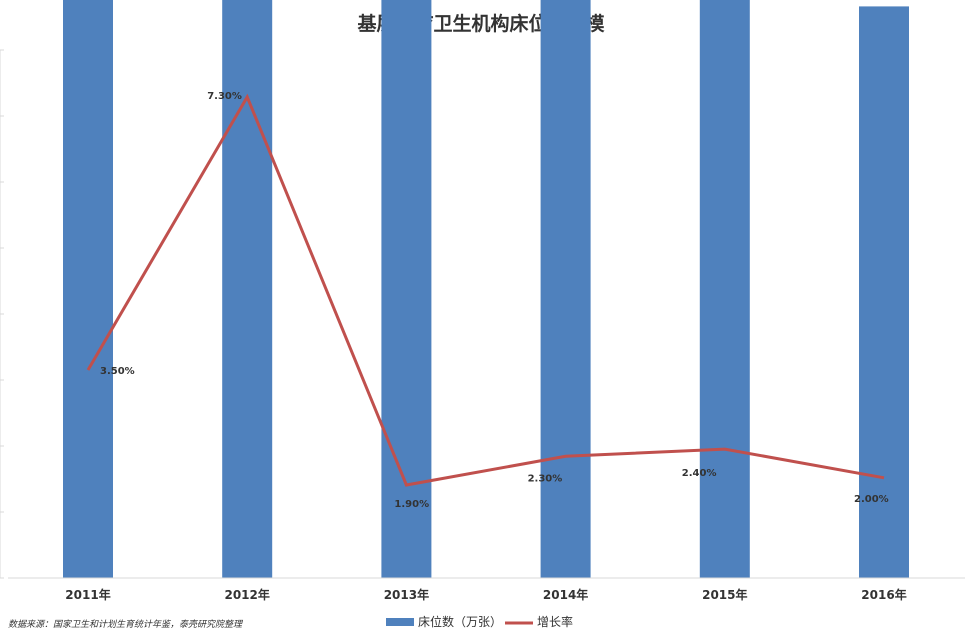 Image resolution: width=973 pixels, height=643 pixels. Describe the element at coordinates (724, 594) in the screenshot. I see `x-tick-label: 2015年` at that location.